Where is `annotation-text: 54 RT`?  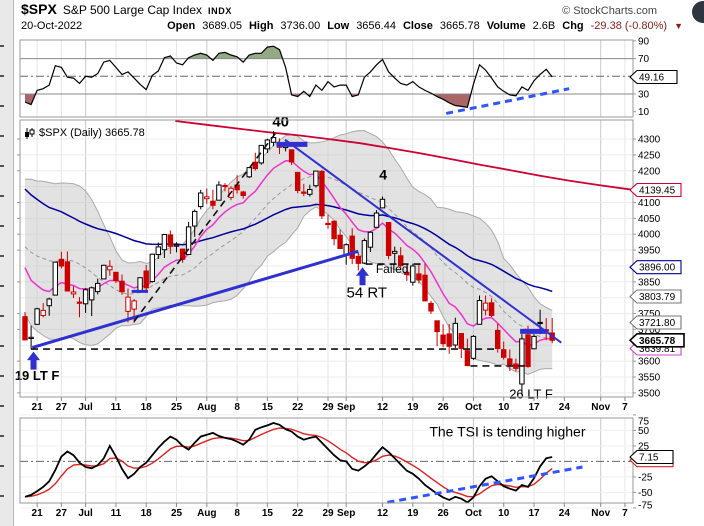 annotation-text: 54 RT is located at coordinates (367, 293).